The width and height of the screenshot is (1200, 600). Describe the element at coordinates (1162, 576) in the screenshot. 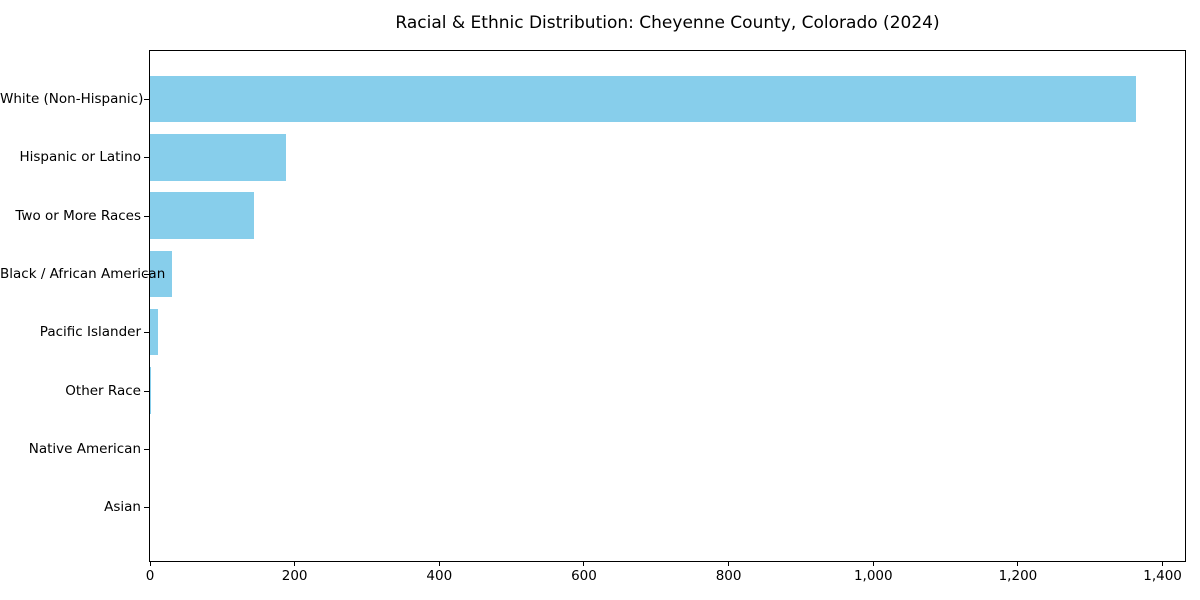

I see `x-tick-label: 1,400` at that location.